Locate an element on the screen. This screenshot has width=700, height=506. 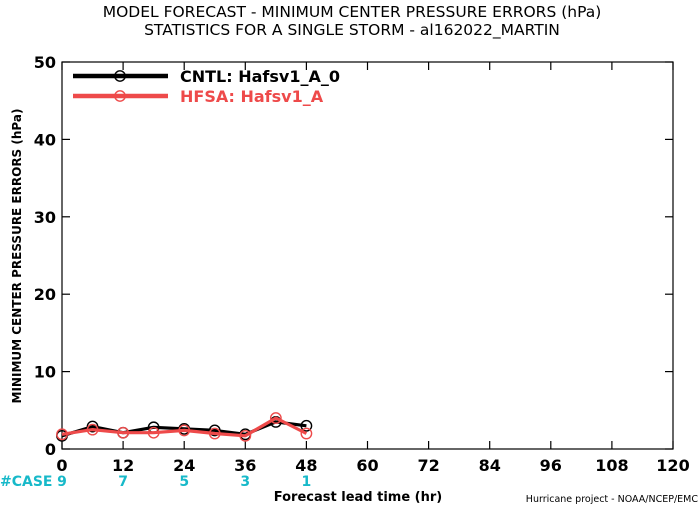
case-label: #CASE is located at coordinates (26, 482).